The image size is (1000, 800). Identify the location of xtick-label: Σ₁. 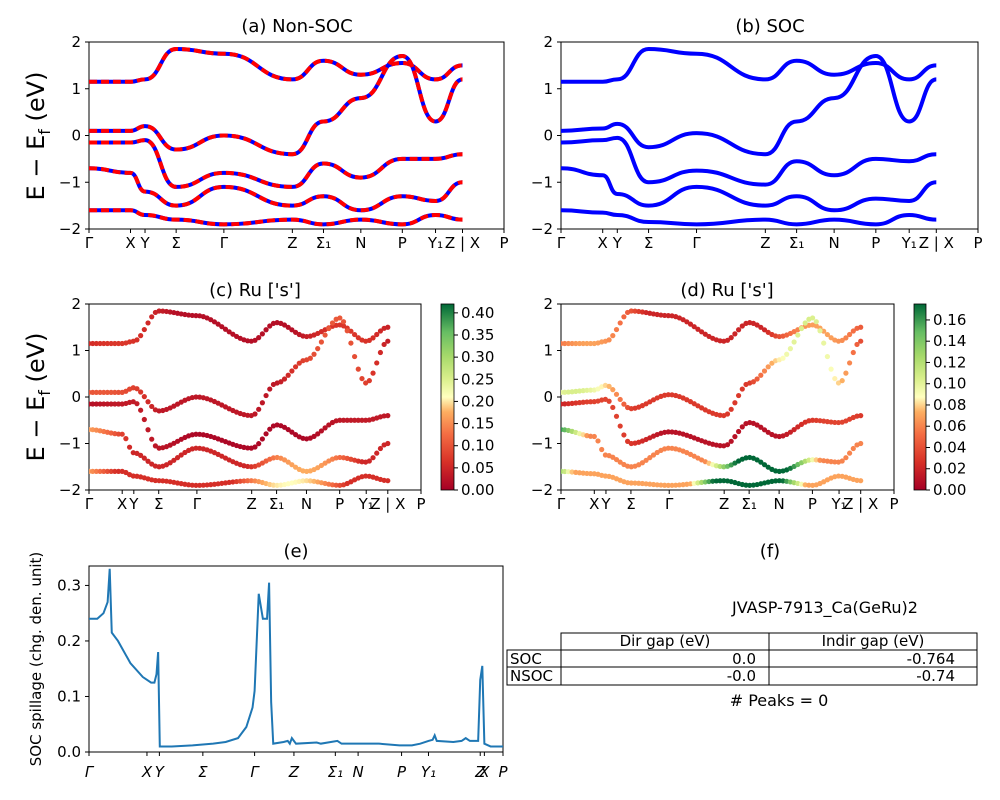
(277, 504).